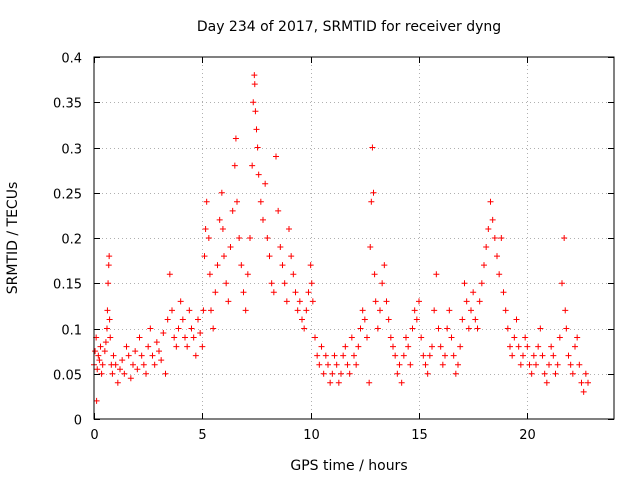  I want to click on y-tick-label: 0, so click(78, 421).